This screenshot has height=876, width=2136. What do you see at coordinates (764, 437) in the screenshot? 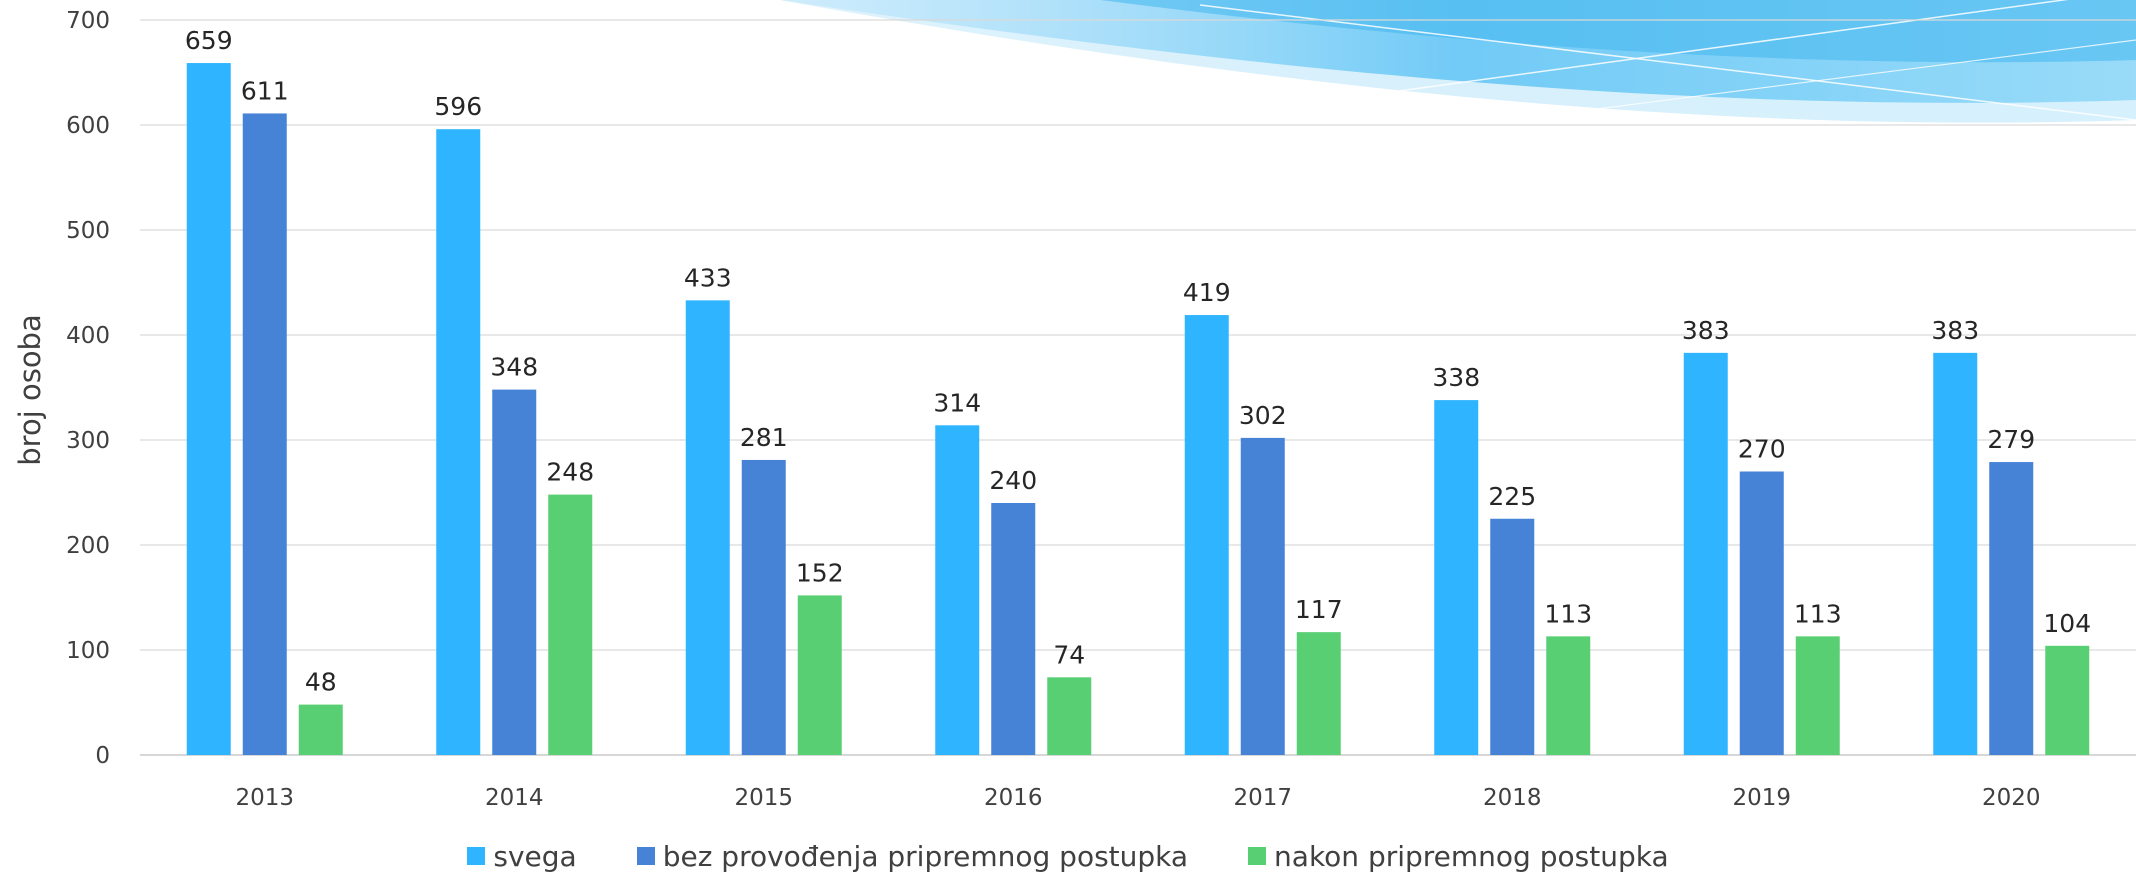
I see `bar-value-label: 281` at bounding box center [764, 437].